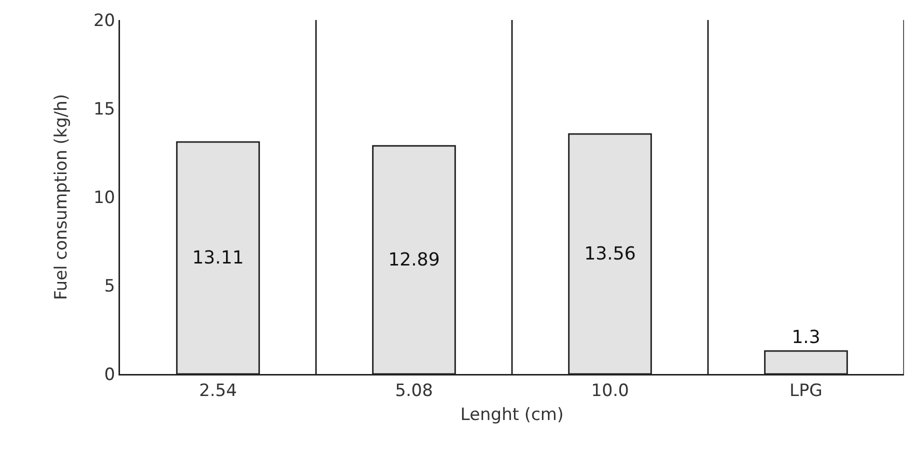 Image resolution: width=922 pixels, height=449 pixels. What do you see at coordinates (806, 390) in the screenshot?
I see `x-tick-label: LPG` at bounding box center [806, 390].